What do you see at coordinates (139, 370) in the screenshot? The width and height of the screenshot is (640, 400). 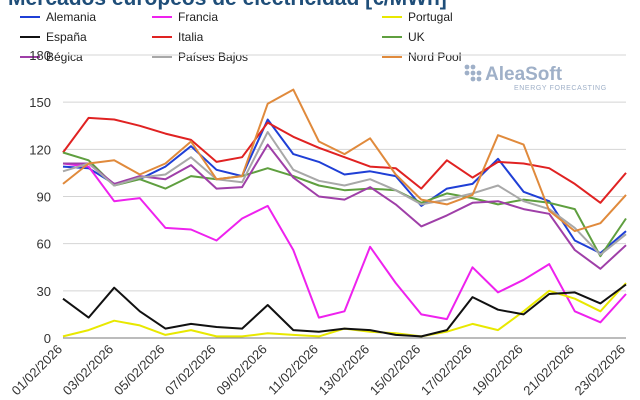 I see `x-tick-label: 05/02/2026` at bounding box center [139, 370].